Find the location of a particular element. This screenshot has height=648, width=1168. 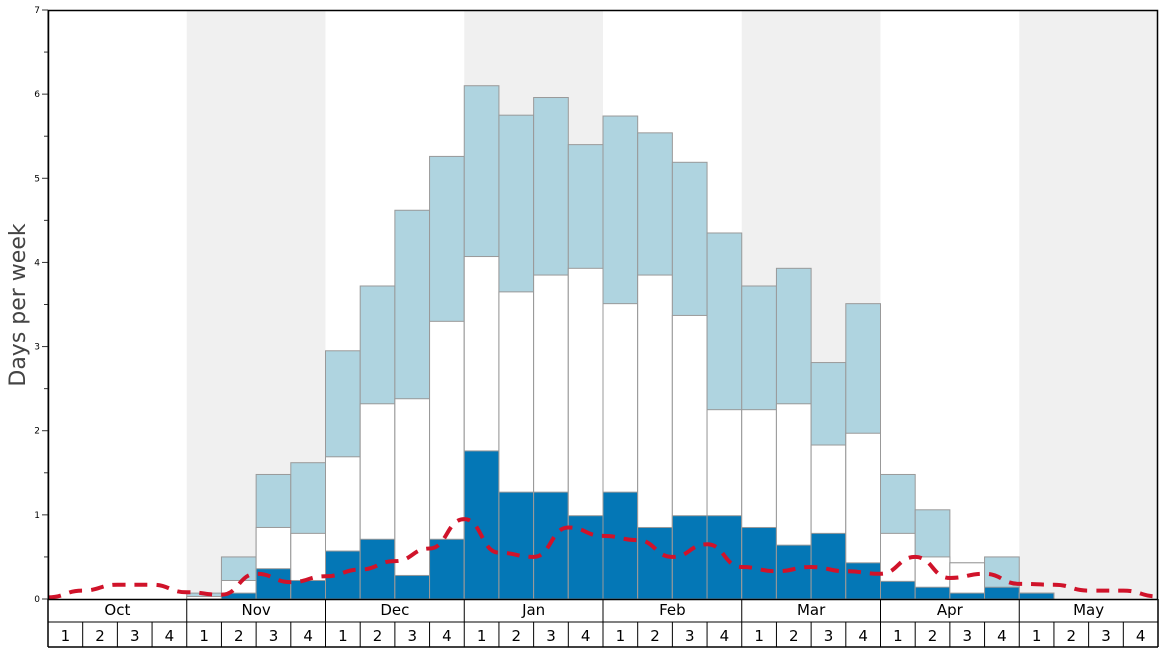

y-tick-label: 4 is located at coordinates (37, 263).